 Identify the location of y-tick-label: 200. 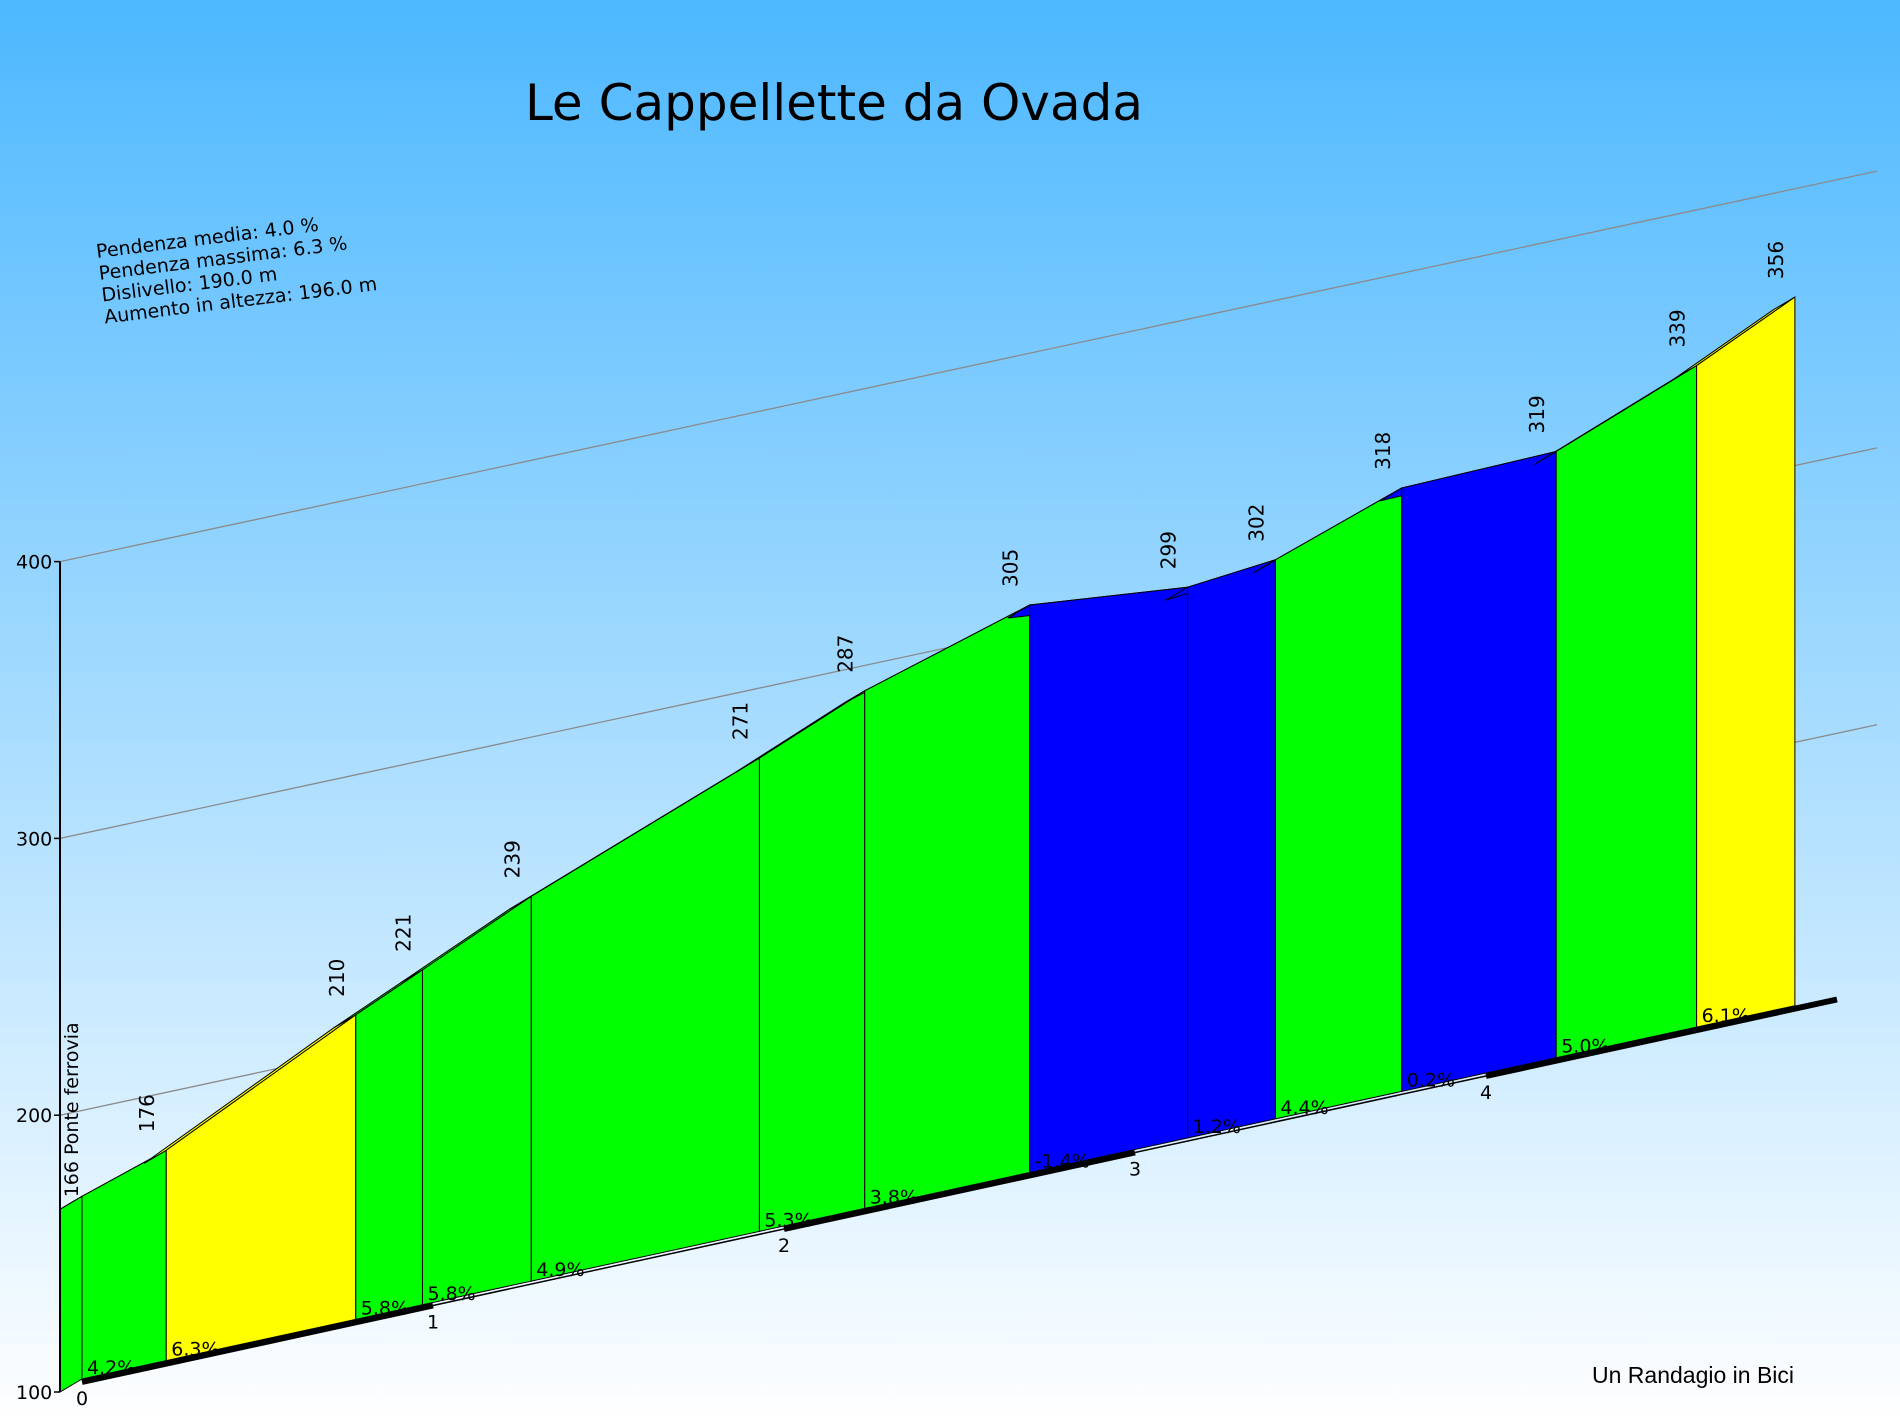
(34, 1116).